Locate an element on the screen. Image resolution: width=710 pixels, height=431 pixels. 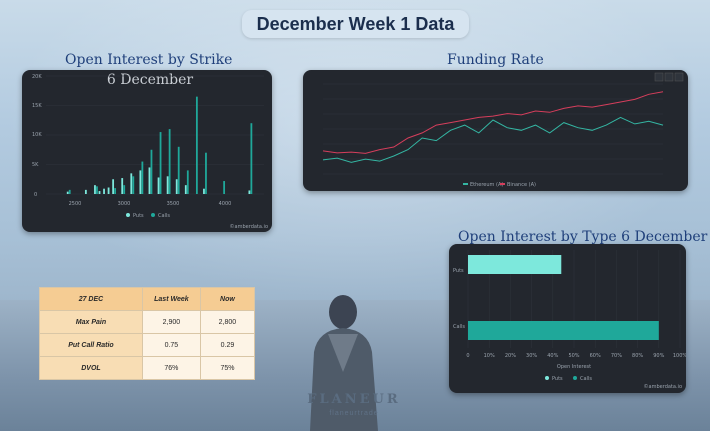
x-tick-label: 0 is located at coordinates (467, 356).